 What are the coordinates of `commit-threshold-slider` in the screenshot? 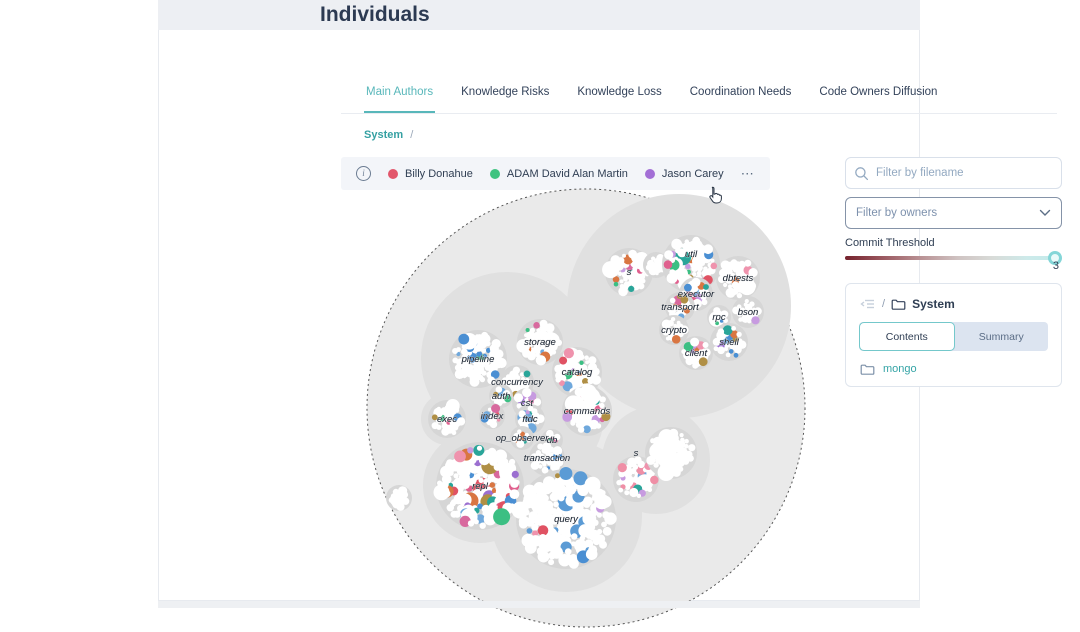 It's located at (953, 258).